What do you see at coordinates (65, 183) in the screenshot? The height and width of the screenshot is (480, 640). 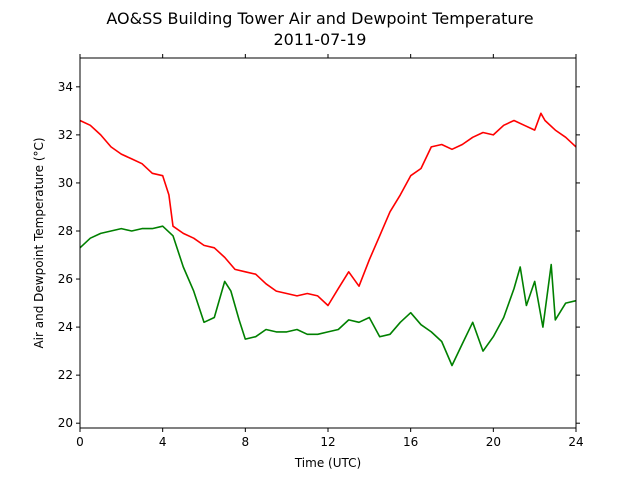 I see `y-tick-label: 30` at bounding box center [65, 183].